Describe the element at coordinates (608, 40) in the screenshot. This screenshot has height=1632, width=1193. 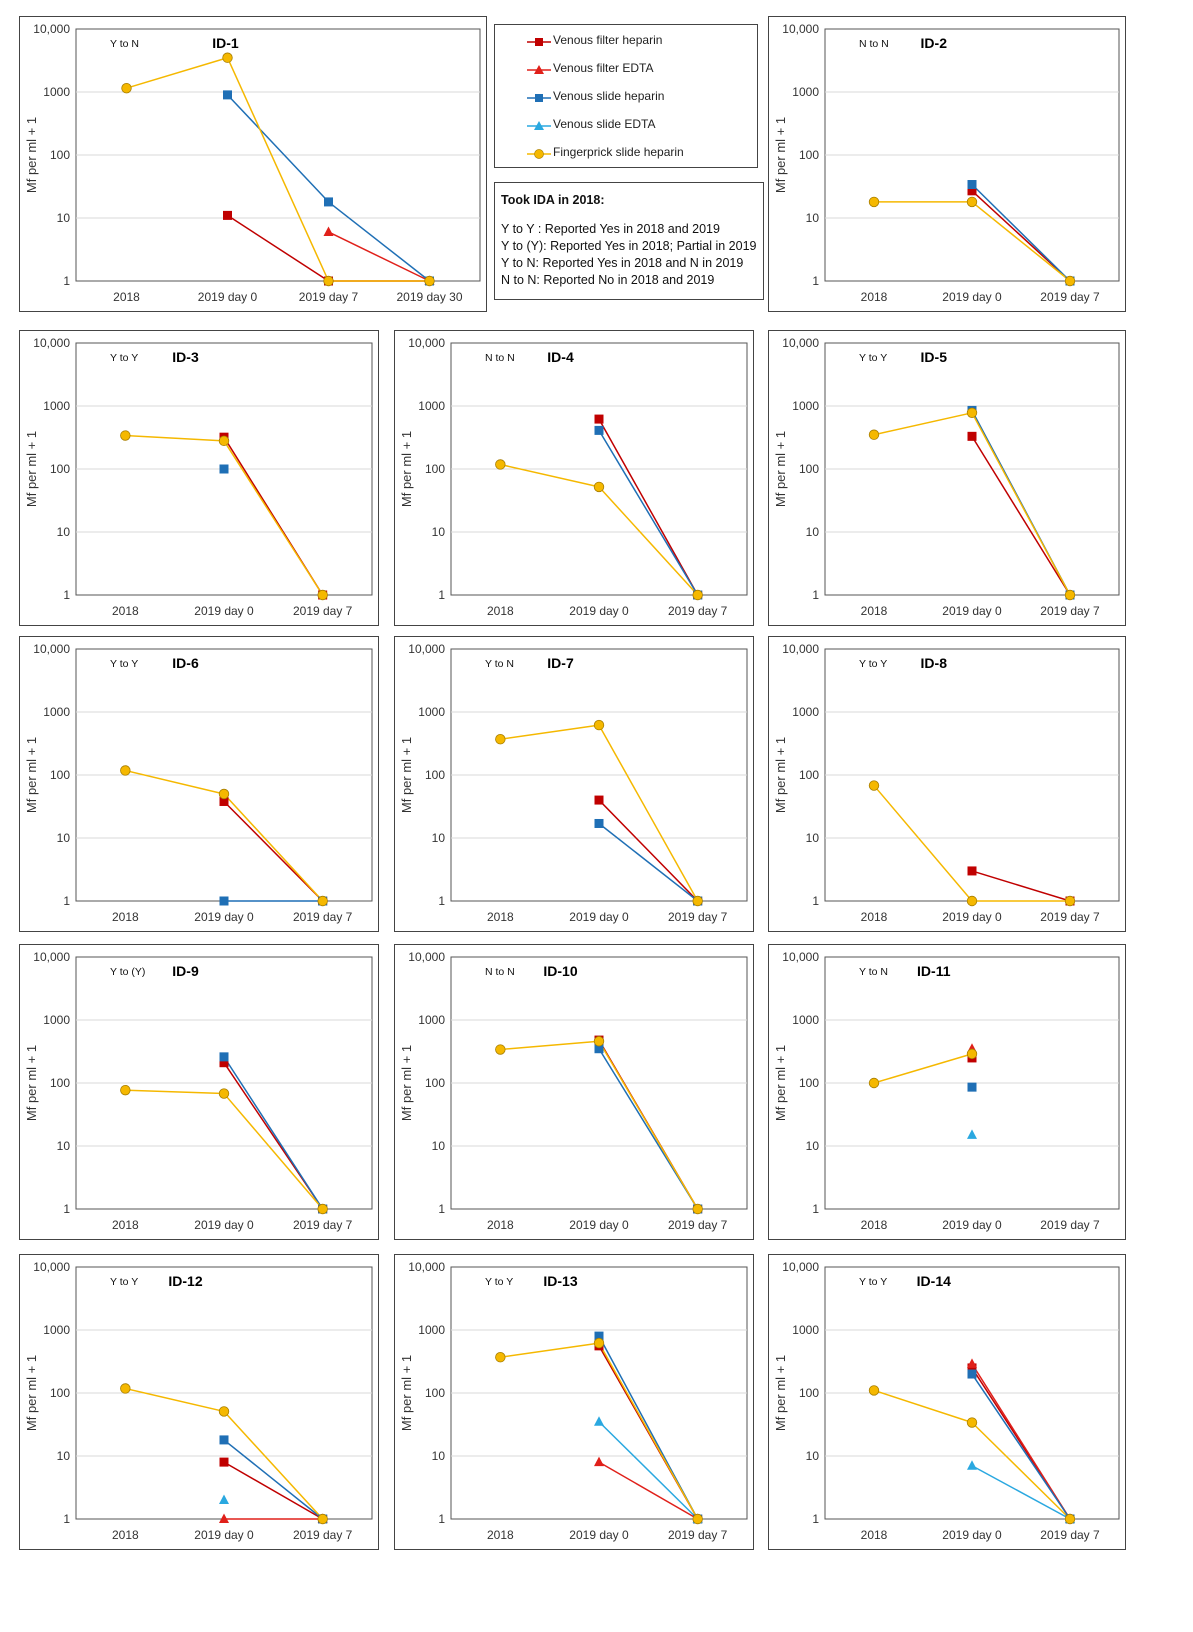
I see `legend-label: Venous filter heparin` at that location.